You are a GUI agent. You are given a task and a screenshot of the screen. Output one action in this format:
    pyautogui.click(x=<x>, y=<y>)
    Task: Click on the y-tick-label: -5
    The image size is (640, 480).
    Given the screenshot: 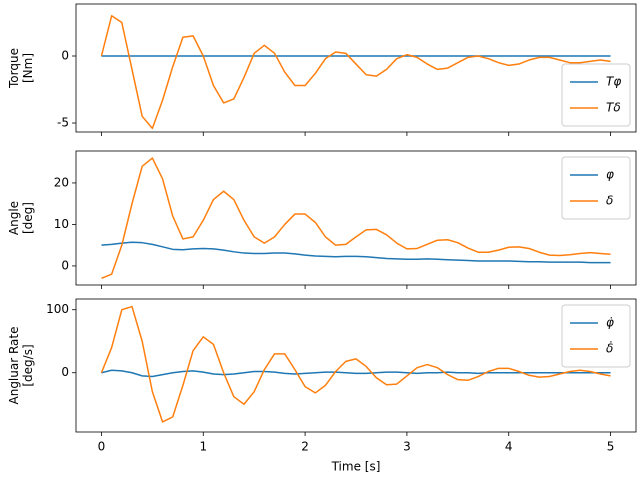 What is the action you would take?
    pyautogui.click(x=63, y=123)
    